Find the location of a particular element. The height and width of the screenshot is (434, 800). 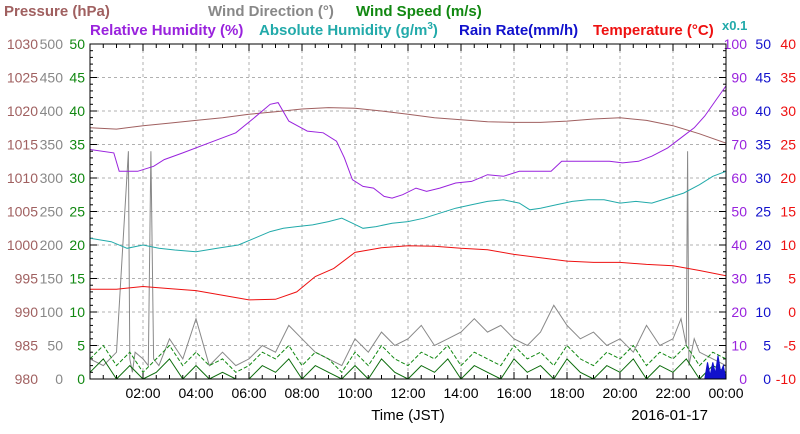

series-wind-speed-m-s-min is located at coordinates (408, 368).